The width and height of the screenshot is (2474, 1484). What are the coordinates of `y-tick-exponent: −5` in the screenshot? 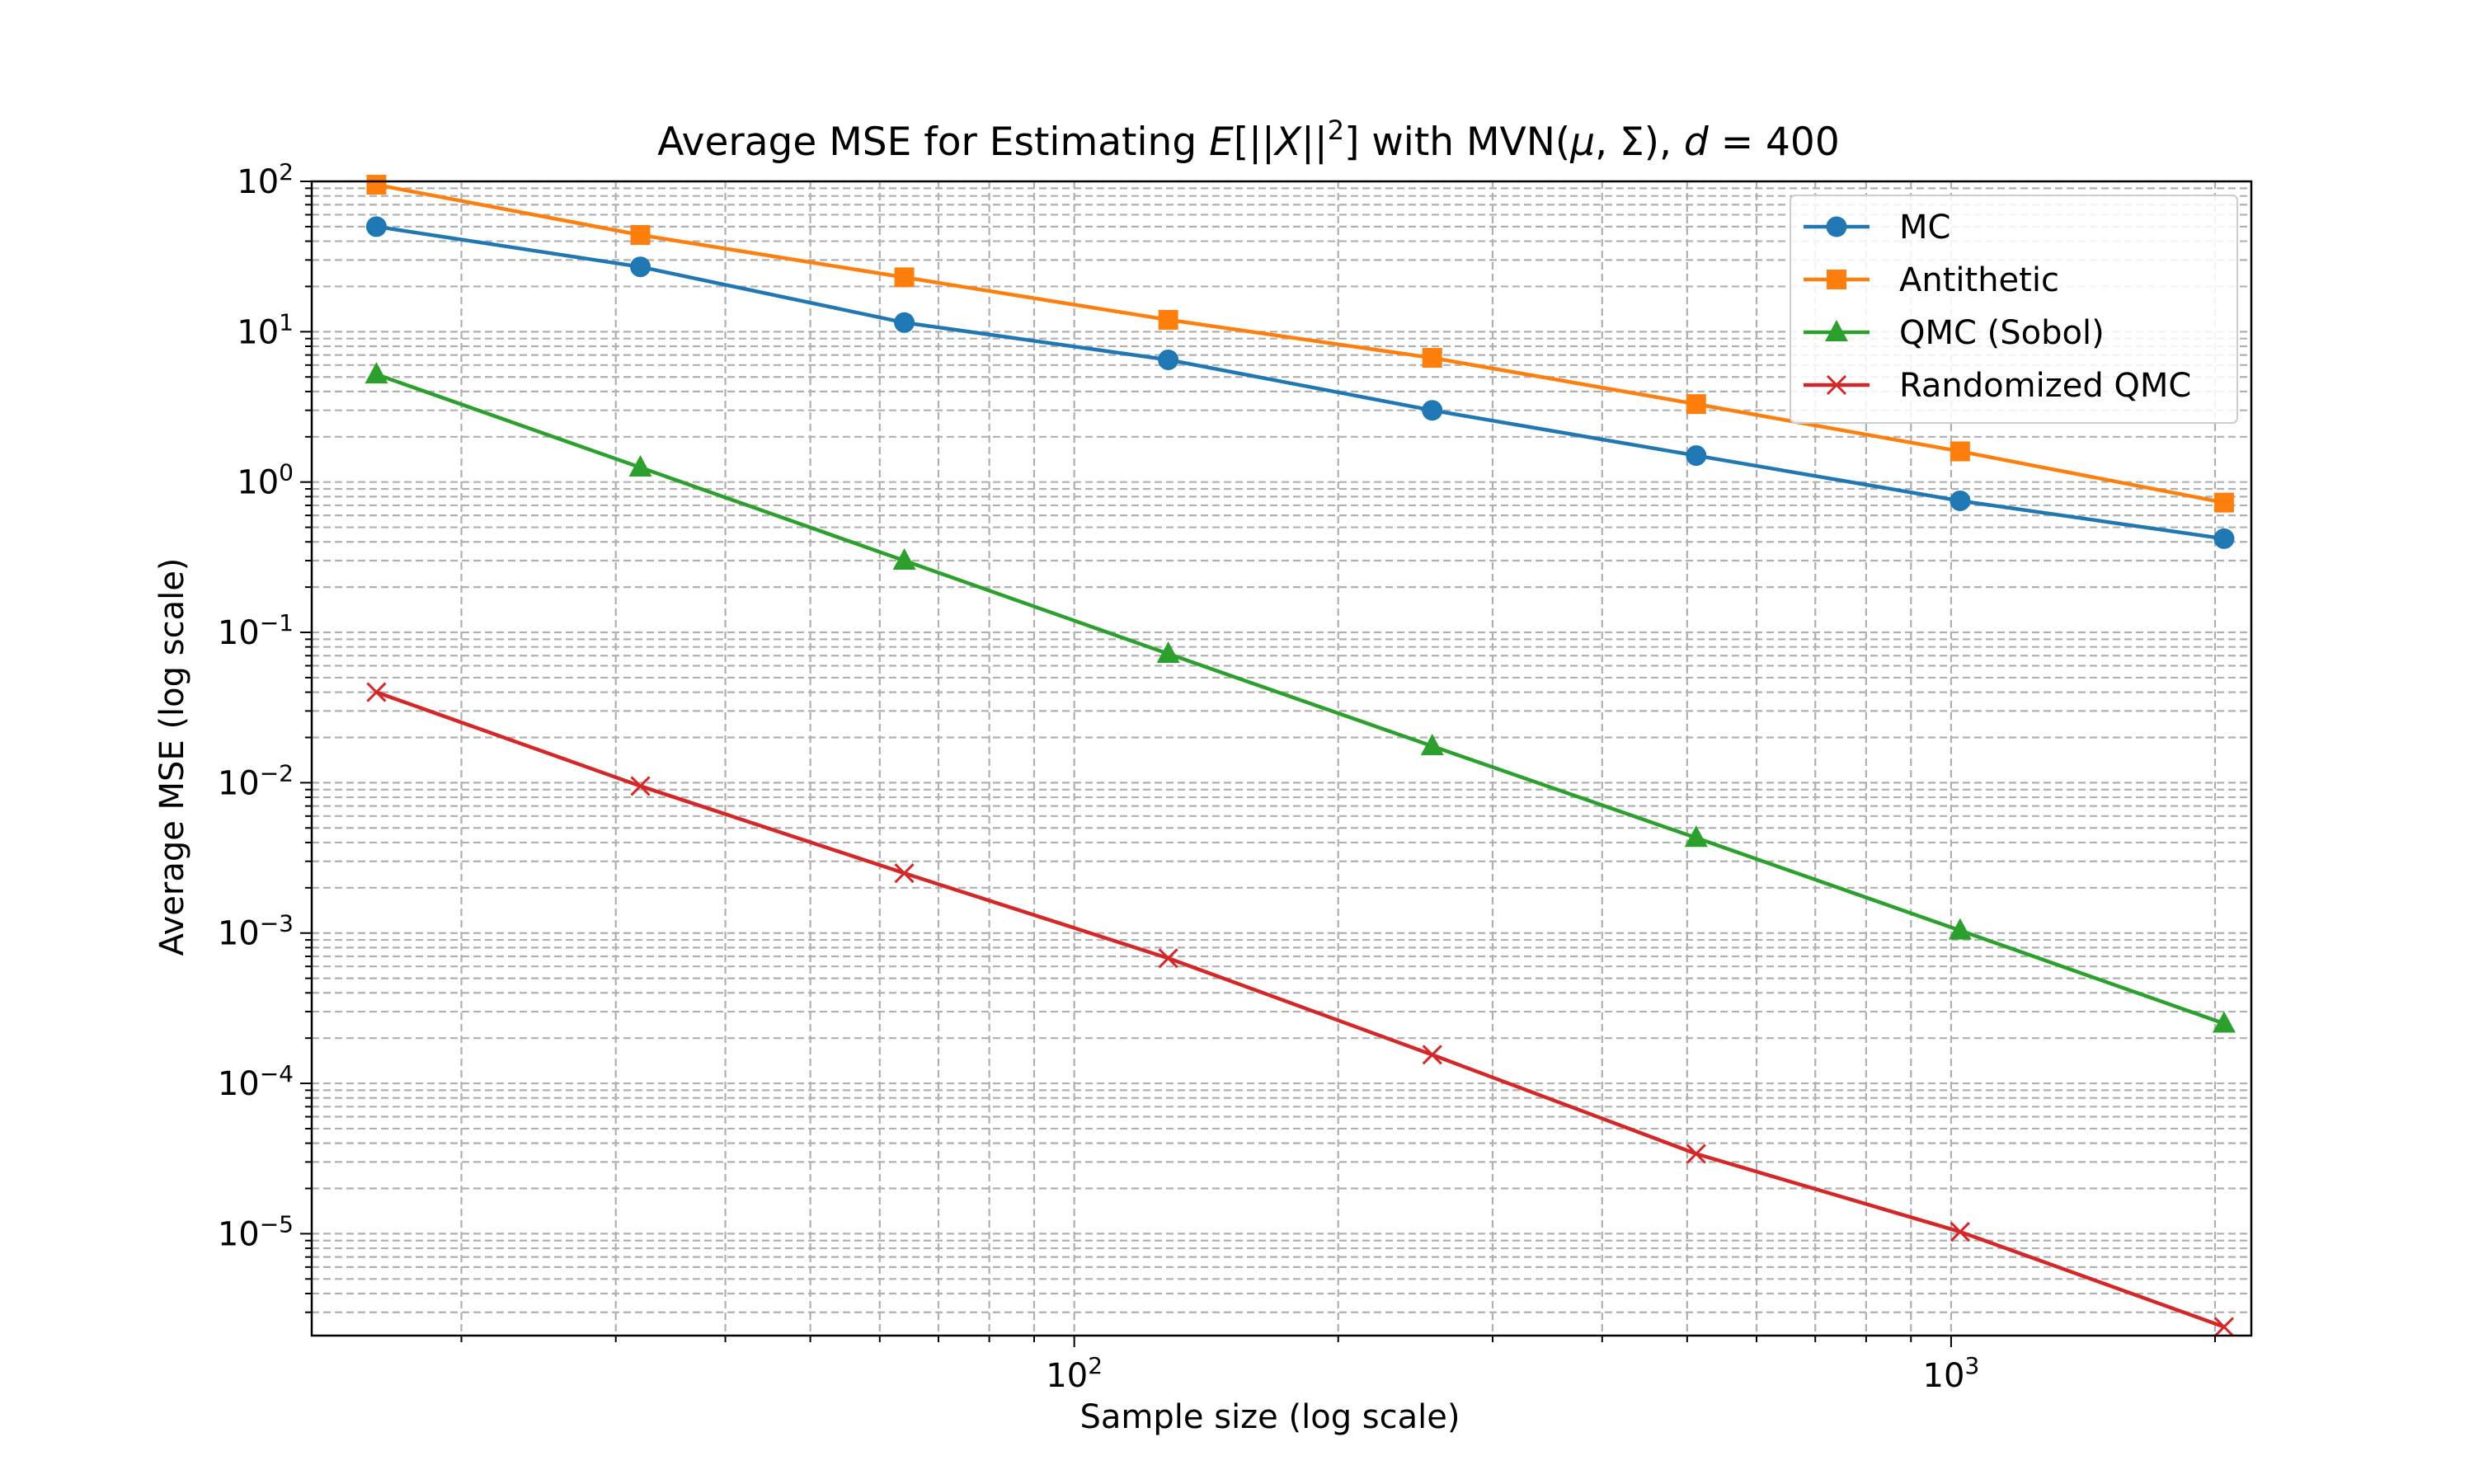 It's located at (277, 1223).